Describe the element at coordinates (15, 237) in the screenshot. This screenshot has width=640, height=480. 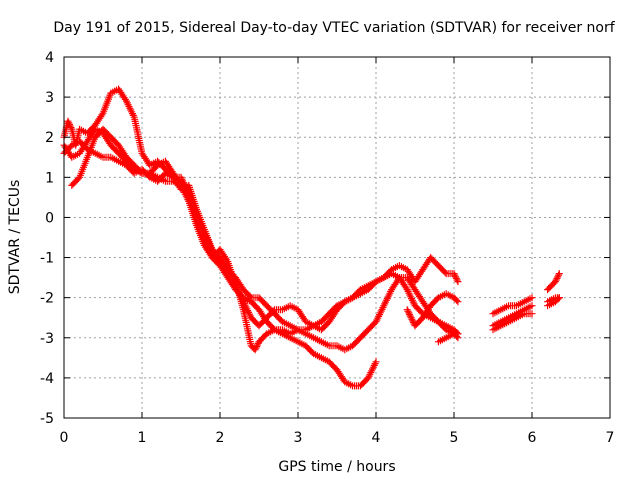
I see `y-axis-label: SDTVAR / TECUs` at that location.